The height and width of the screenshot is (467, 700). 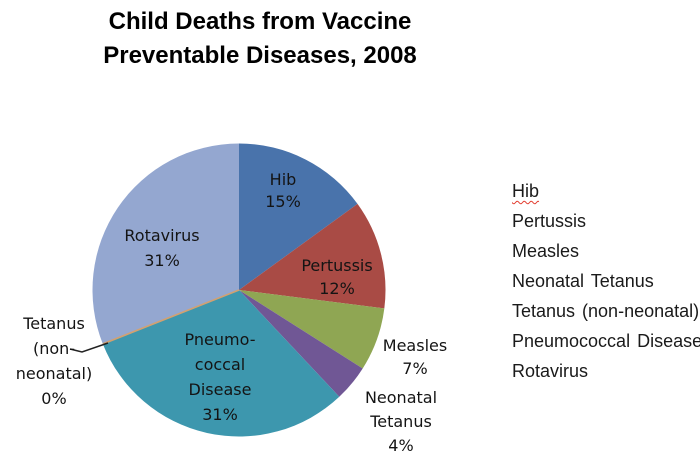 What do you see at coordinates (162, 248) in the screenshot?
I see `slice-label-rotavirus: Rotavirus 31%` at bounding box center [162, 248].